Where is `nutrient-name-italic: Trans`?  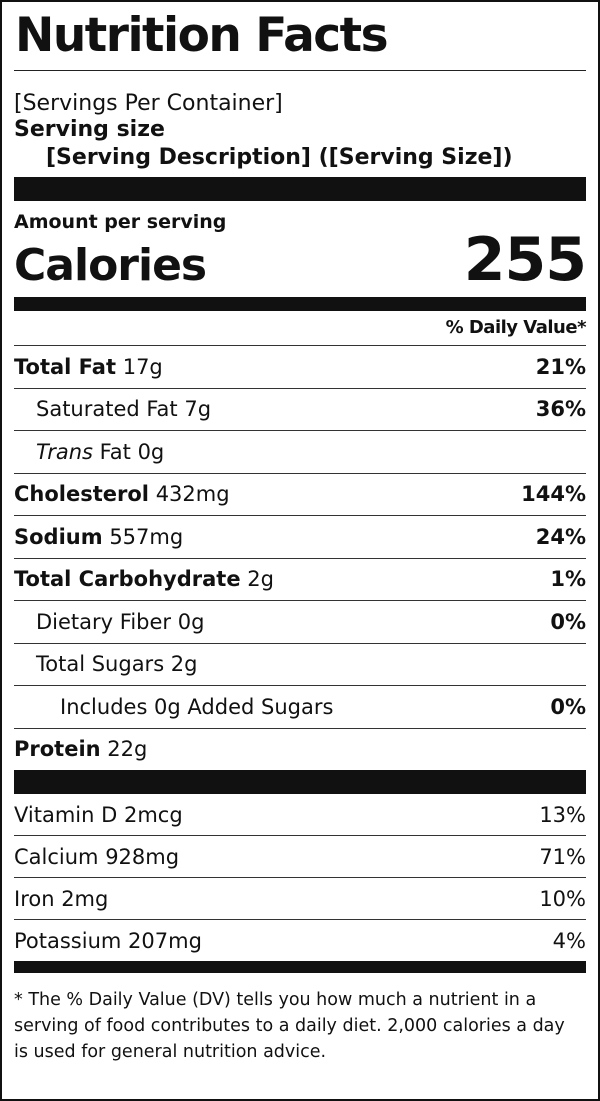 nutrient-name-italic: Trans is located at coordinates (64, 451).